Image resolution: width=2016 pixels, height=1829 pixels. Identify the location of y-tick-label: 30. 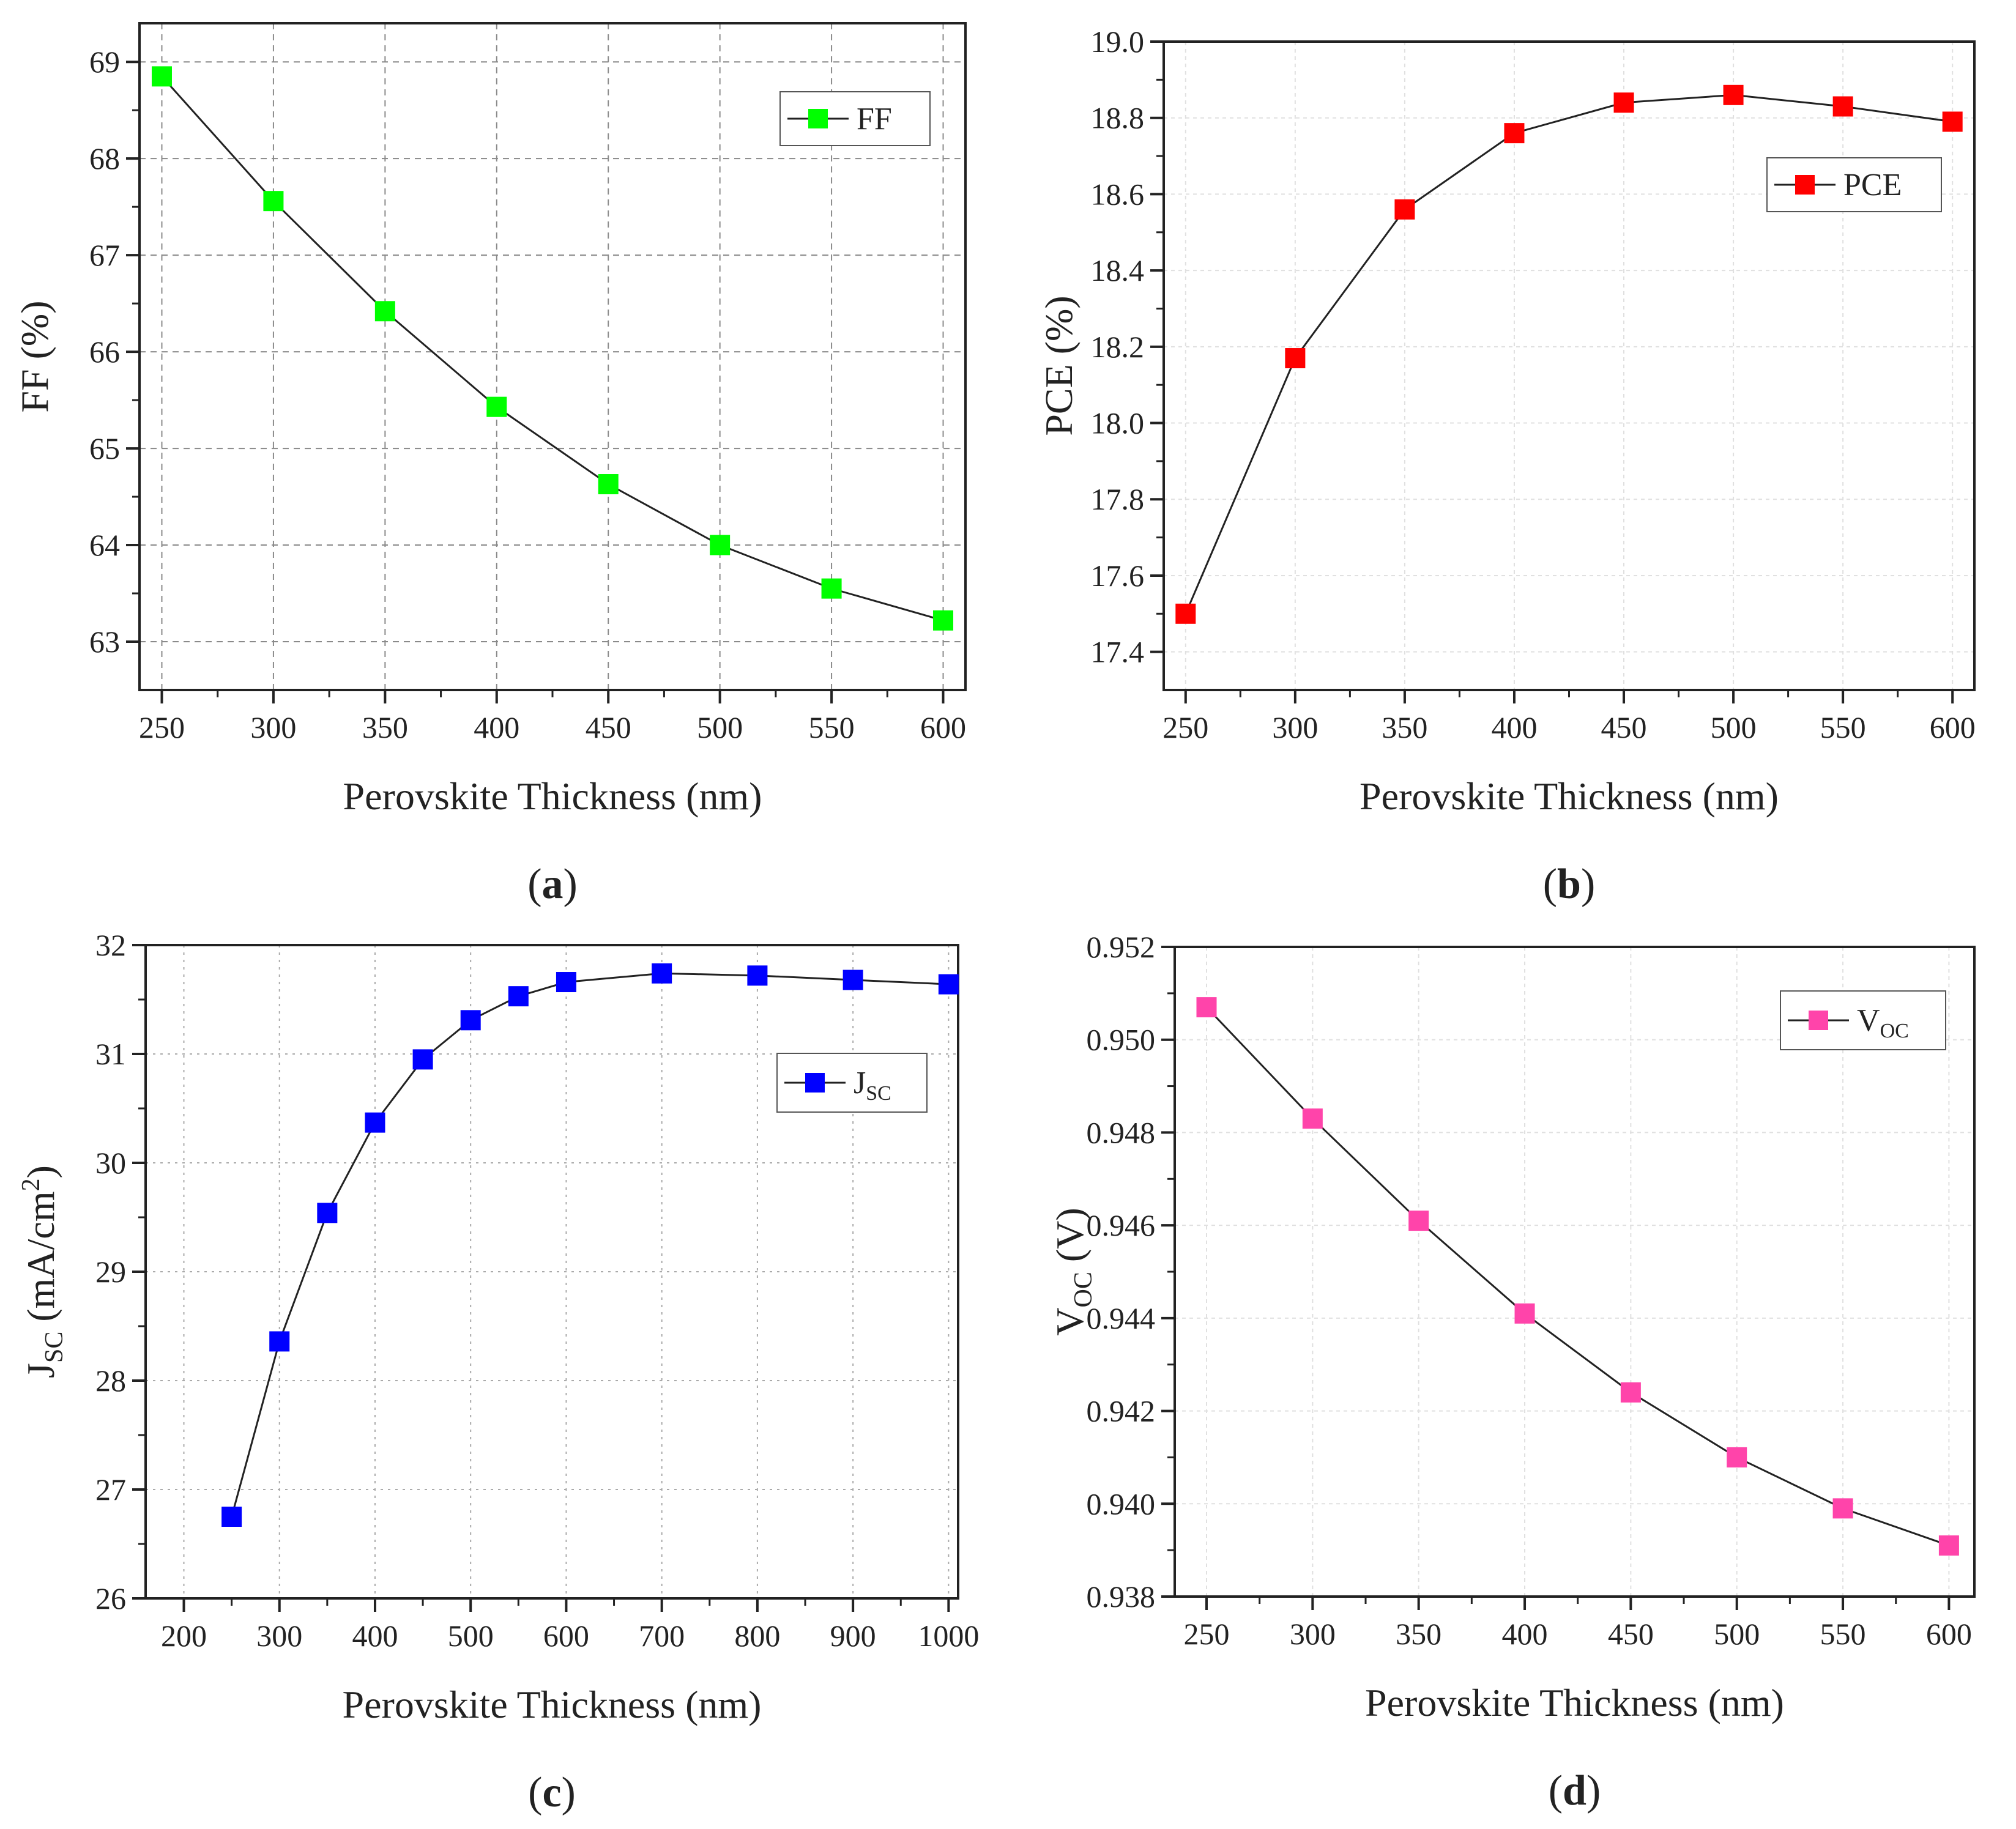
(111, 1163).